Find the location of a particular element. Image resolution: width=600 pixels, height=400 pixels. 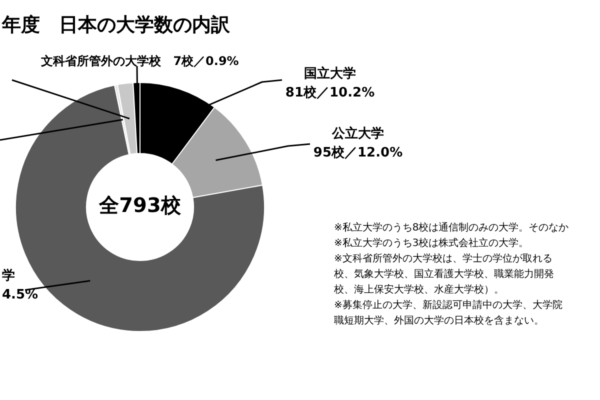

text: ※私立大学のうち8校は通信制のみの大学。そのなか is located at coordinates (451, 228).